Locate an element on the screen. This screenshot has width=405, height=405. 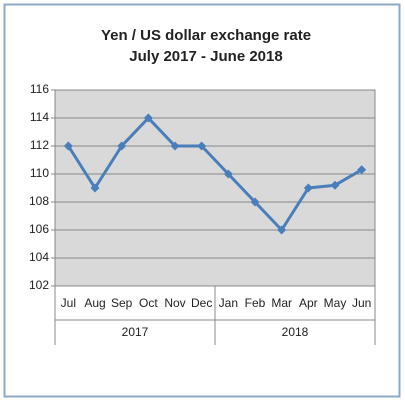
chart-title: Yen / US dollar exchange rate is located at coordinates (206, 35).